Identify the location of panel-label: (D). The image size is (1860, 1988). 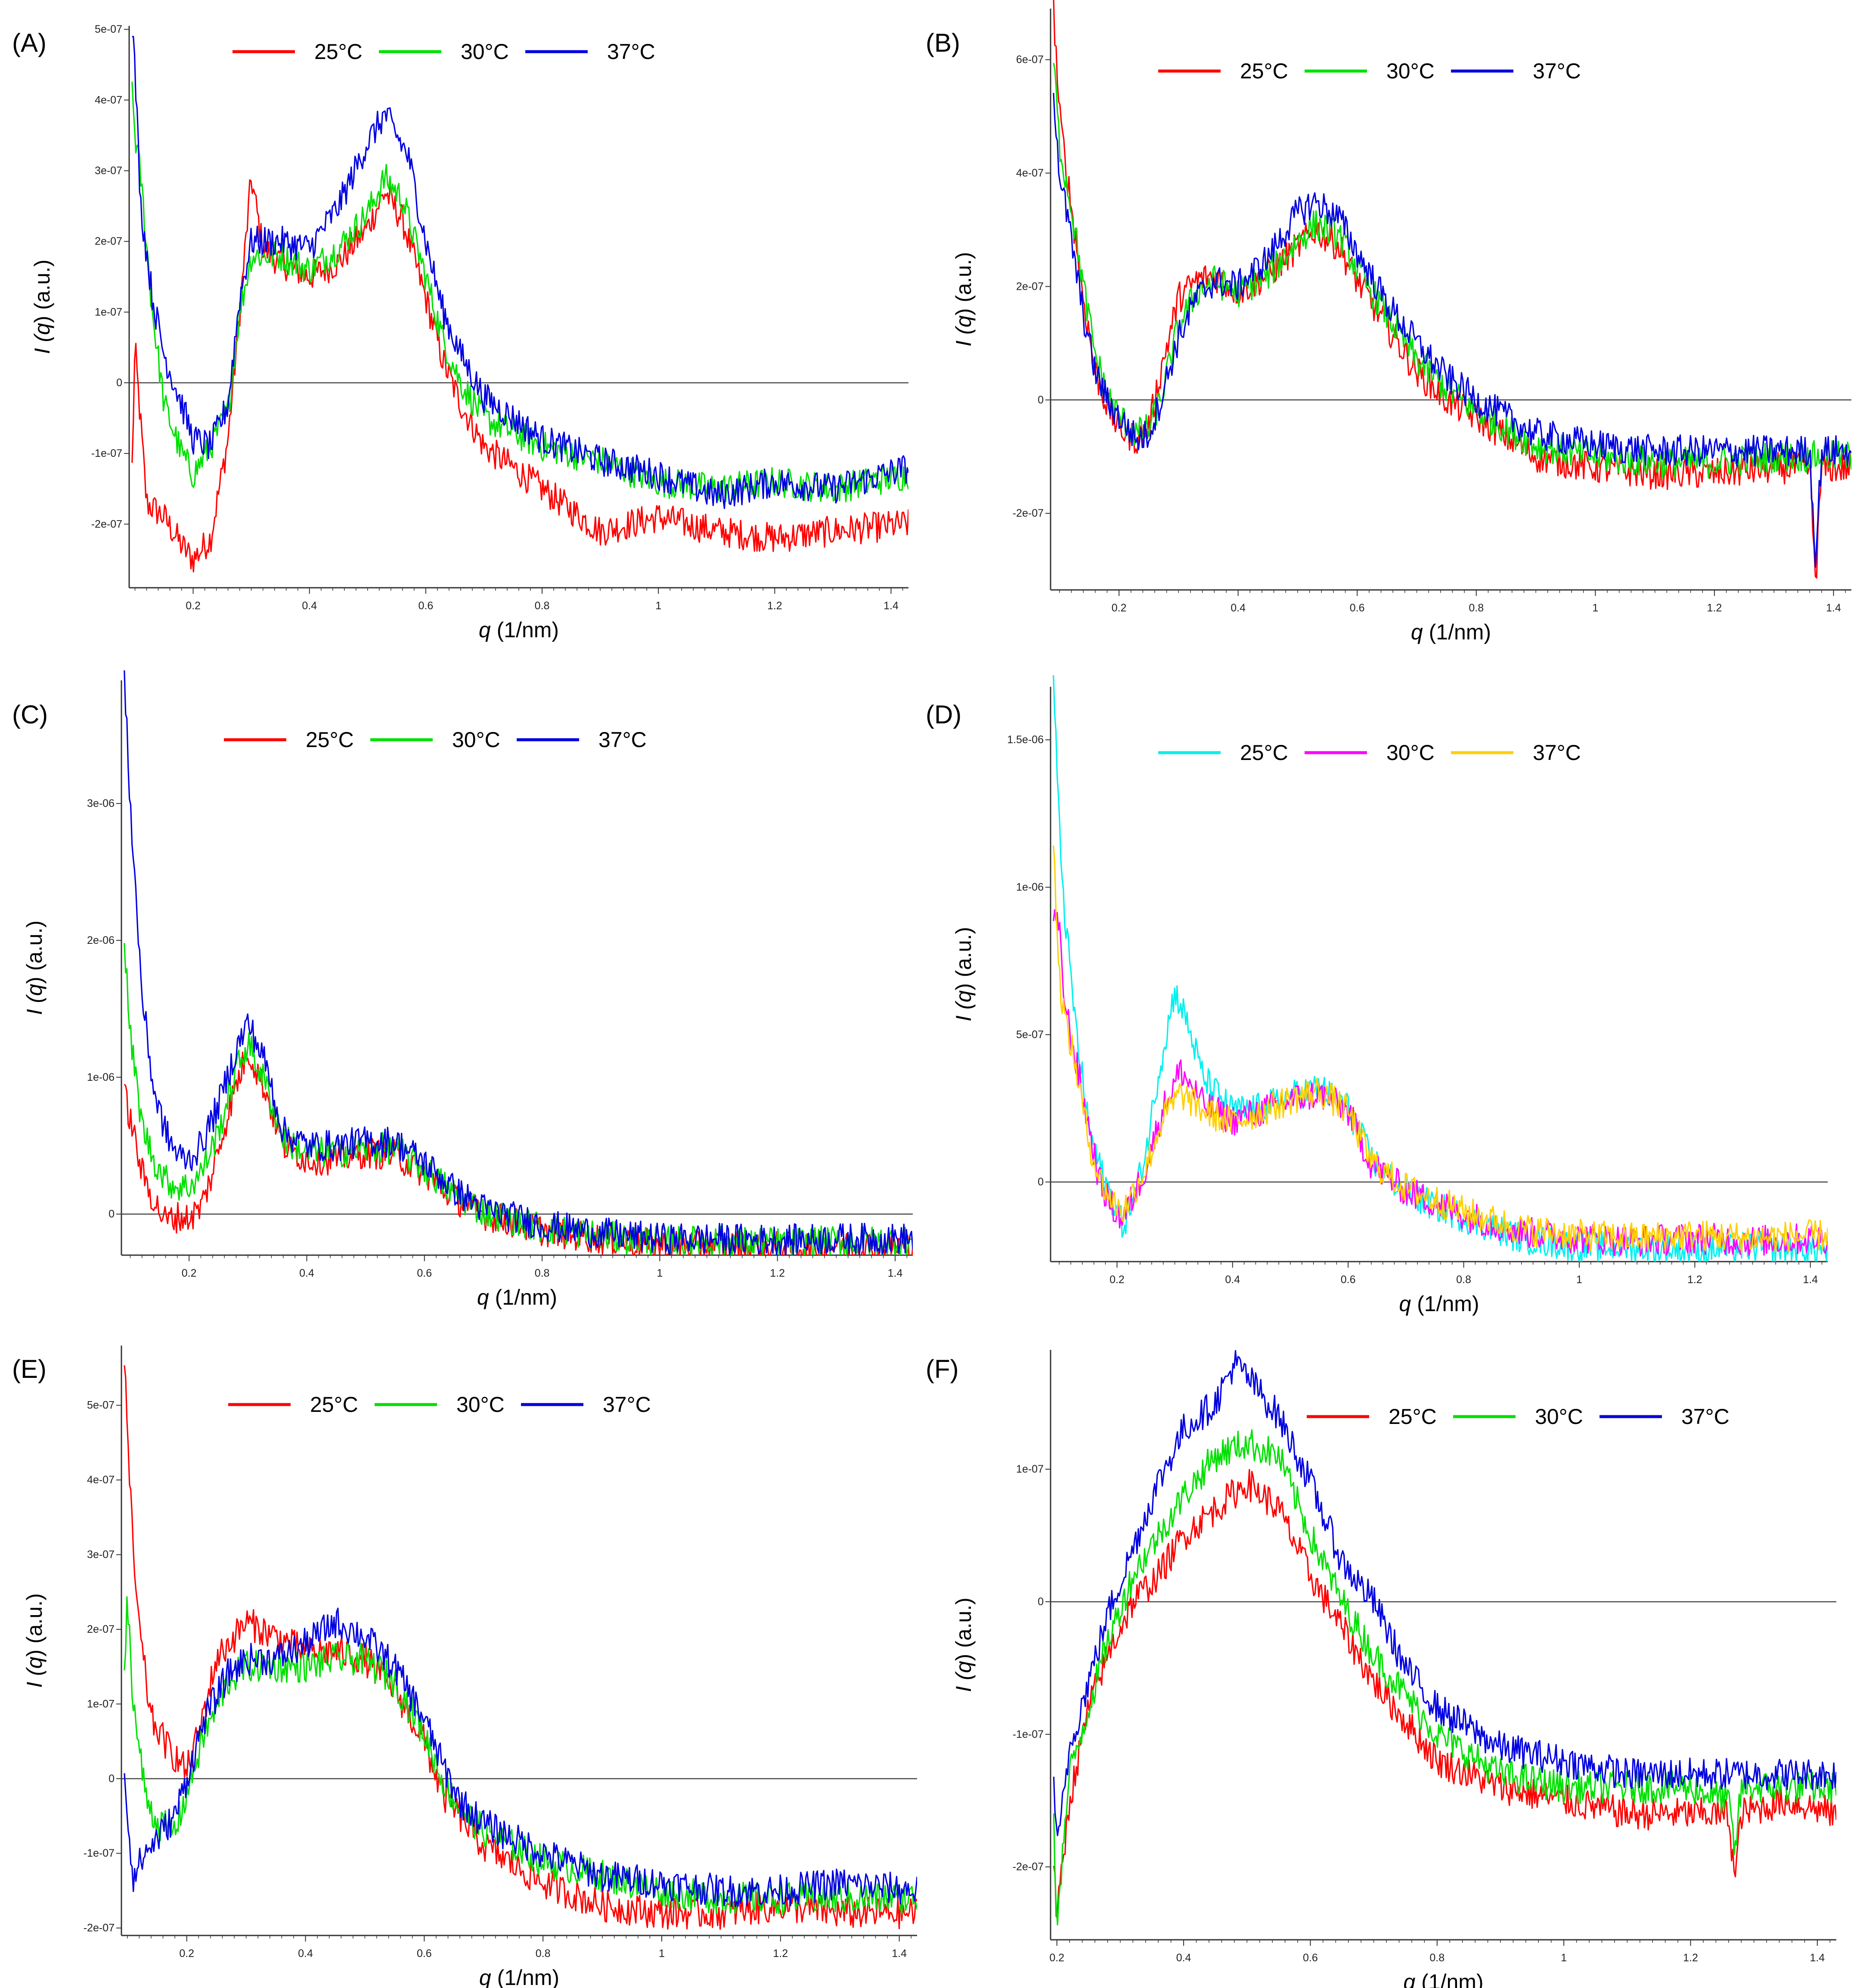
(944, 714).